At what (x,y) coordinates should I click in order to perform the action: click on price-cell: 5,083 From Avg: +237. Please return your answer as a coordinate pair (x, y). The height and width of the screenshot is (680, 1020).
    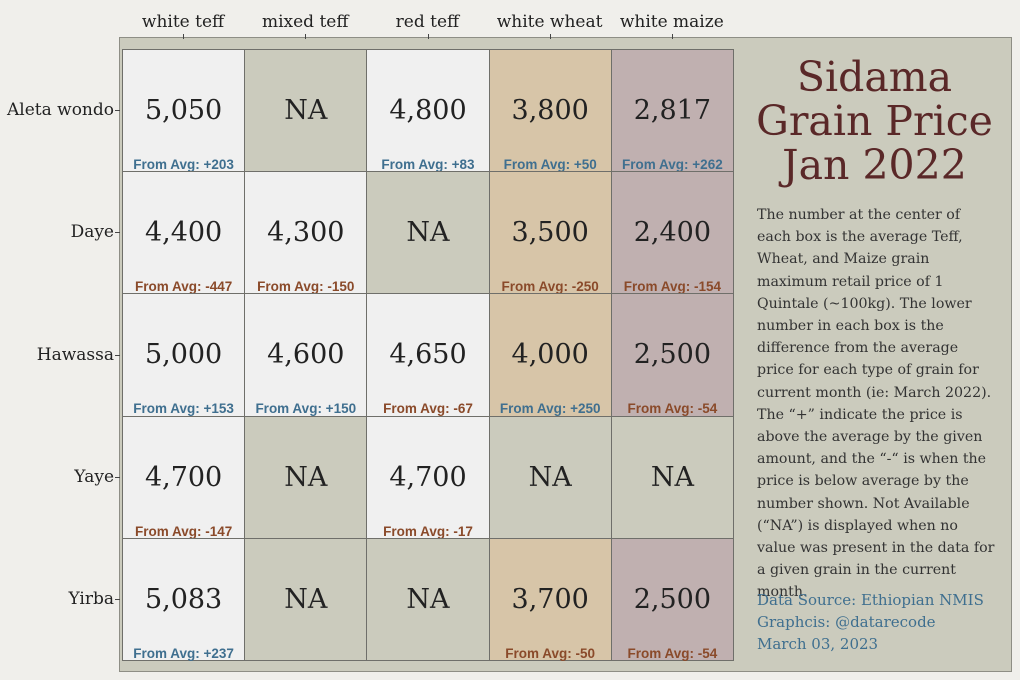
    Looking at the image, I should click on (184, 599).